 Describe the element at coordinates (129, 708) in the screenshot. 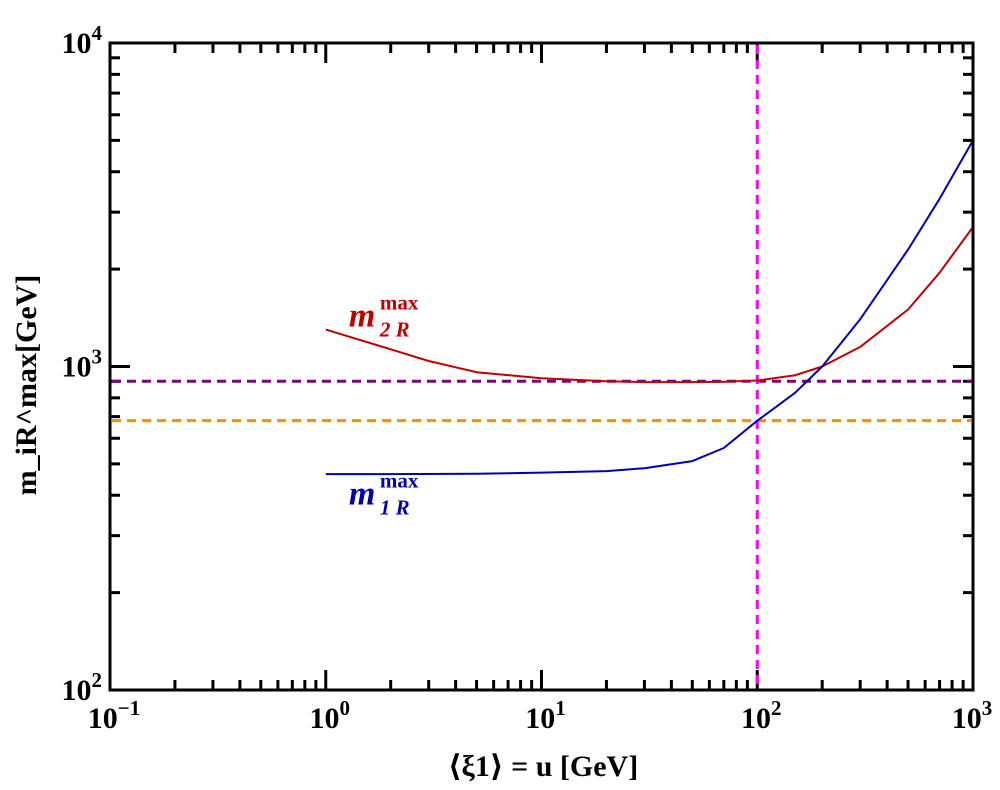

I see `x-tick-label-exponent: −1` at that location.